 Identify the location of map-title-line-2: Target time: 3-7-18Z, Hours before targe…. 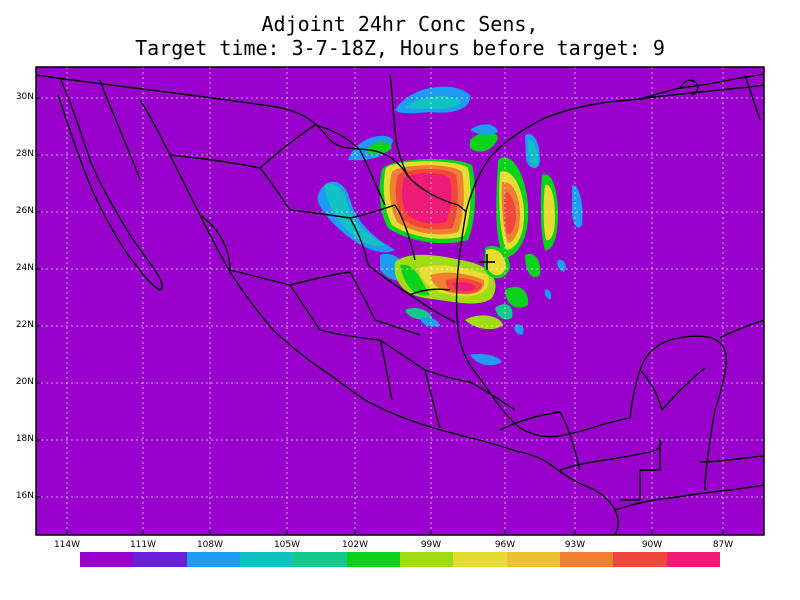
(400, 48).